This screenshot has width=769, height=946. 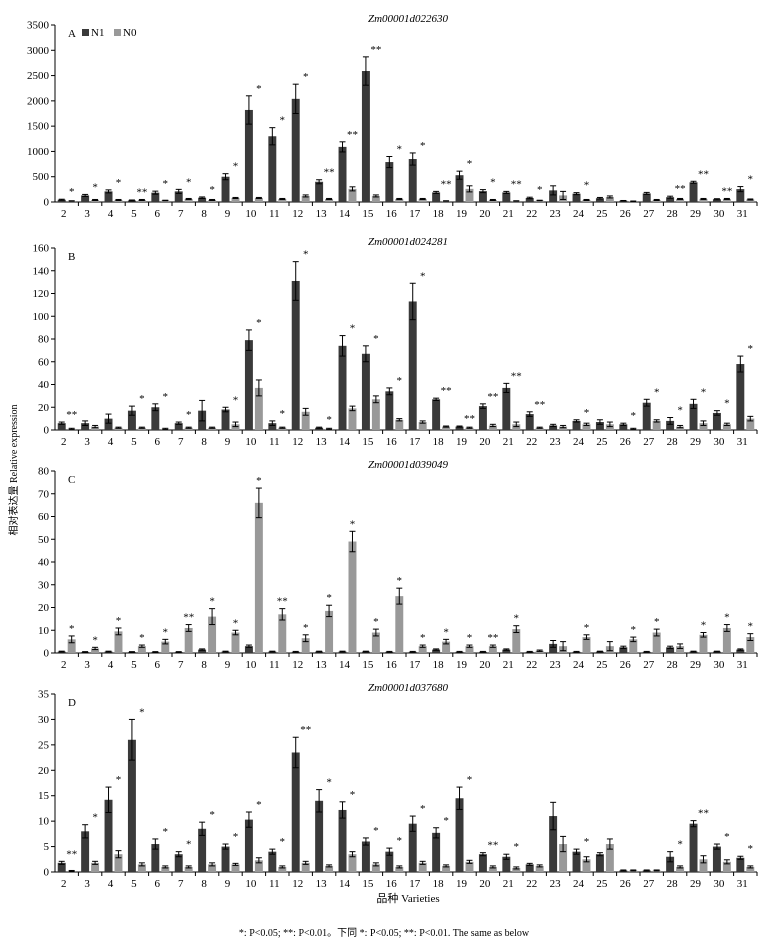 I want to click on gene-title: Zm00001d039049, so click(x=408, y=465).